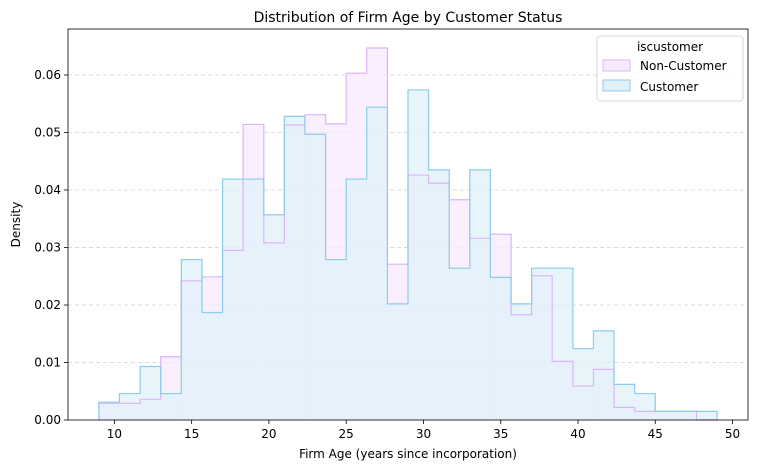  What do you see at coordinates (47, 75) in the screenshot?
I see `y-tick-label: 0.06` at bounding box center [47, 75].